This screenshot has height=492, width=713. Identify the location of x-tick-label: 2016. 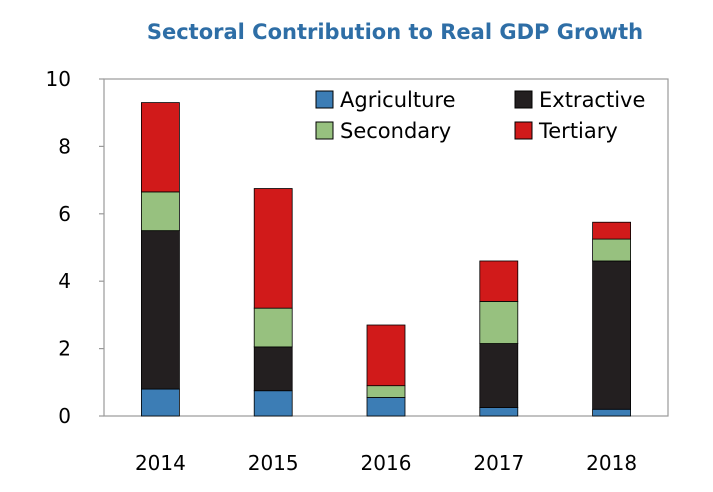
(386, 463).